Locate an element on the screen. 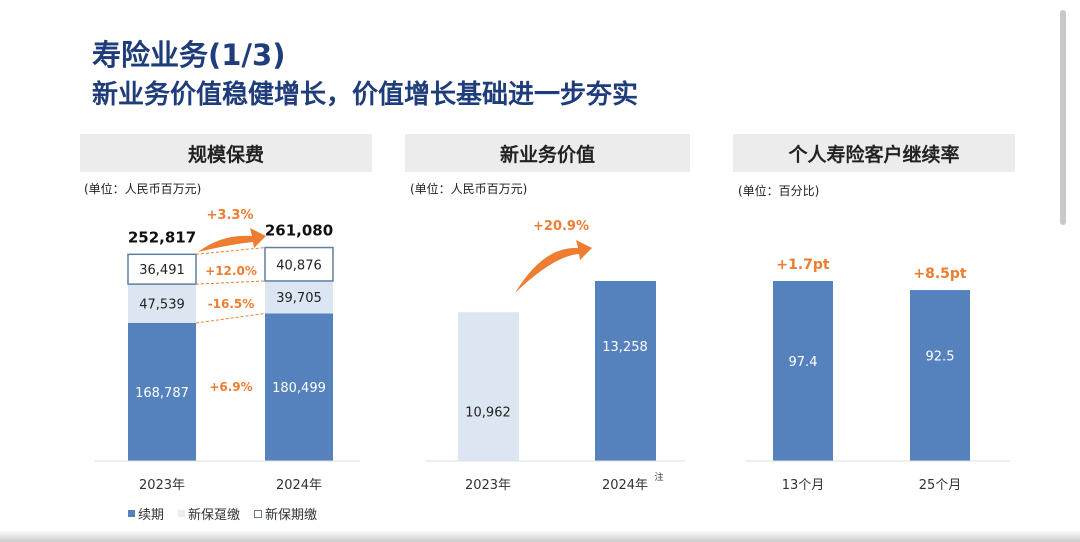 This screenshot has height=542, width=1080. legend-item: 续期 is located at coordinates (146, 513).